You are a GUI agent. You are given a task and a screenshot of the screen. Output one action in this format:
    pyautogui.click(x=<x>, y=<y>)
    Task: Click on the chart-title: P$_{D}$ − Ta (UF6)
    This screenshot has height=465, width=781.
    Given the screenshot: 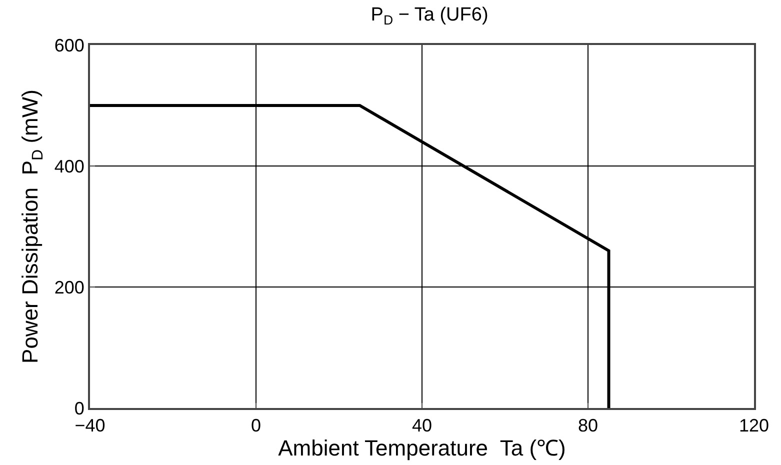 What is the action you would take?
    pyautogui.click(x=429, y=16)
    